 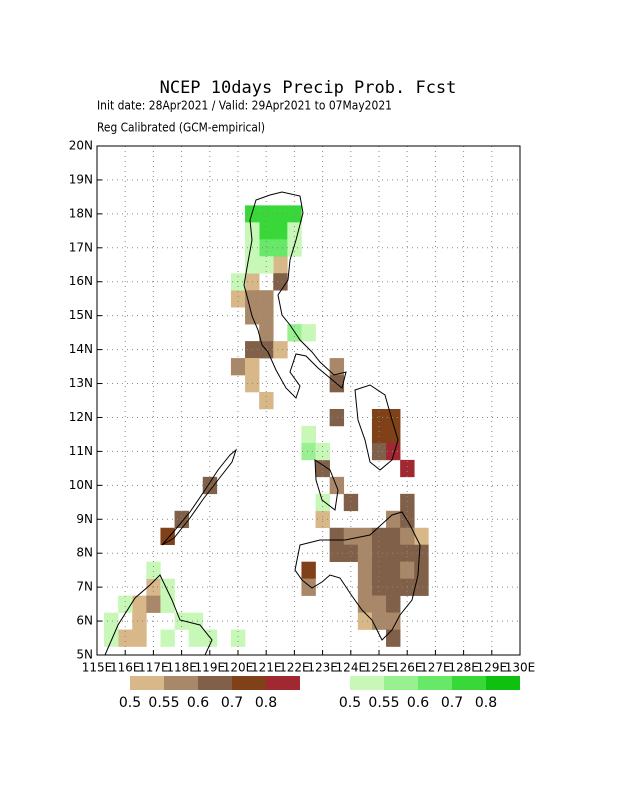 What do you see at coordinates (97, 668) in the screenshot?
I see `x-tick-label: 115E` at bounding box center [97, 668].